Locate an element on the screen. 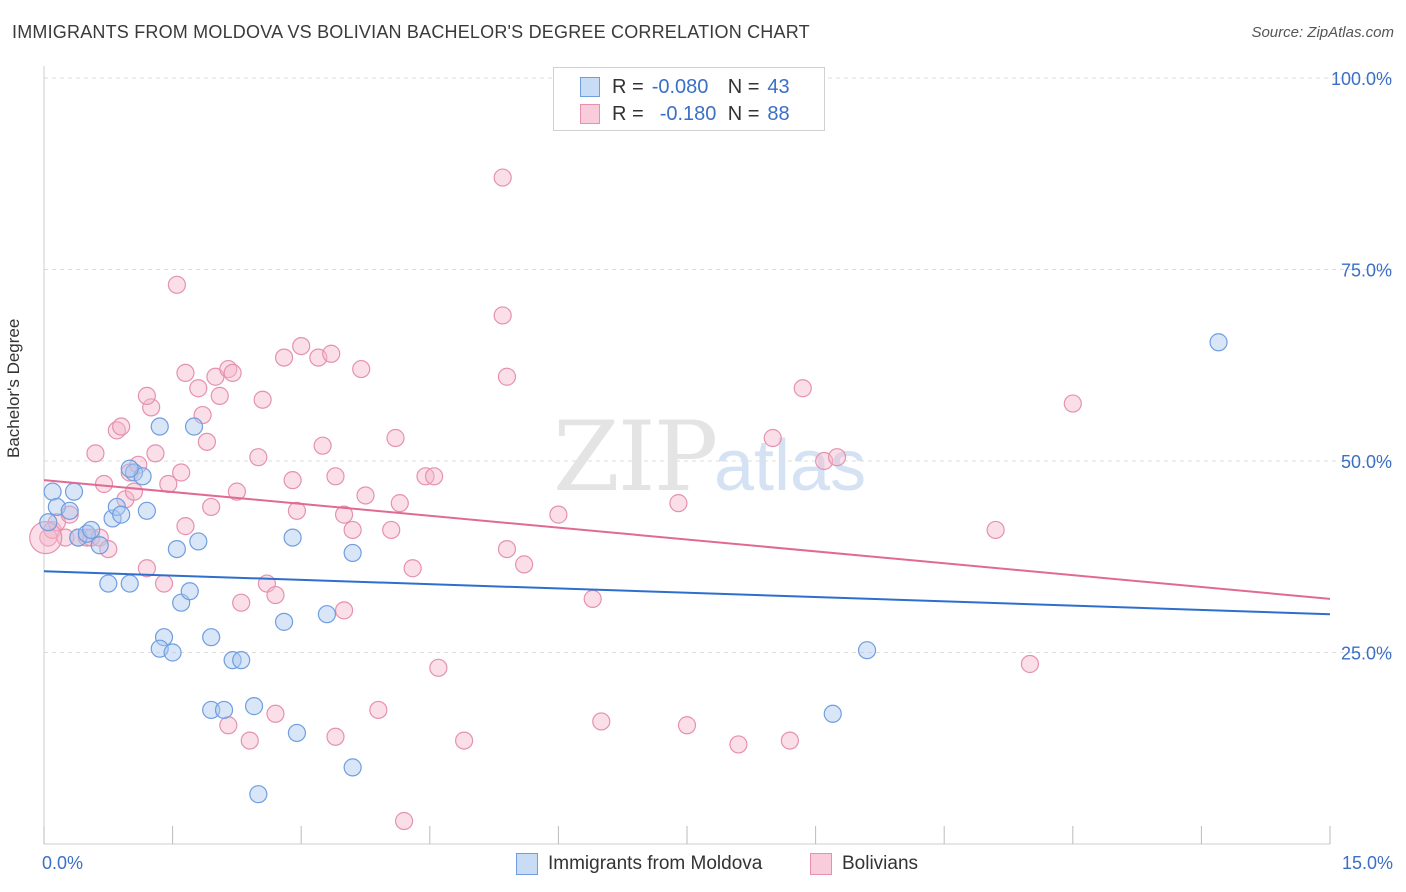  bolivian-trend-line is located at coordinates (687, 539).